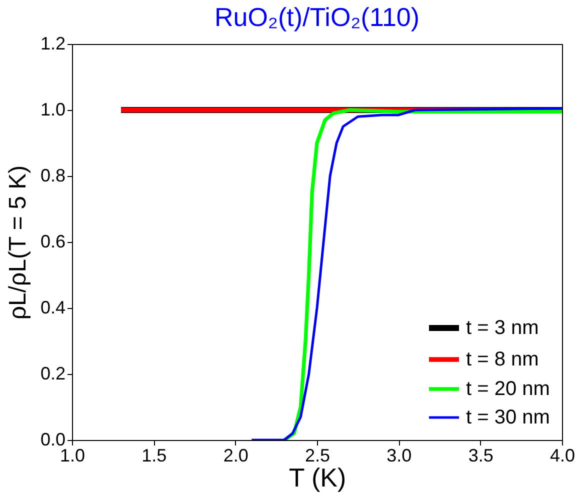  I want to click on x-axis-title: T (K), so click(317, 477).